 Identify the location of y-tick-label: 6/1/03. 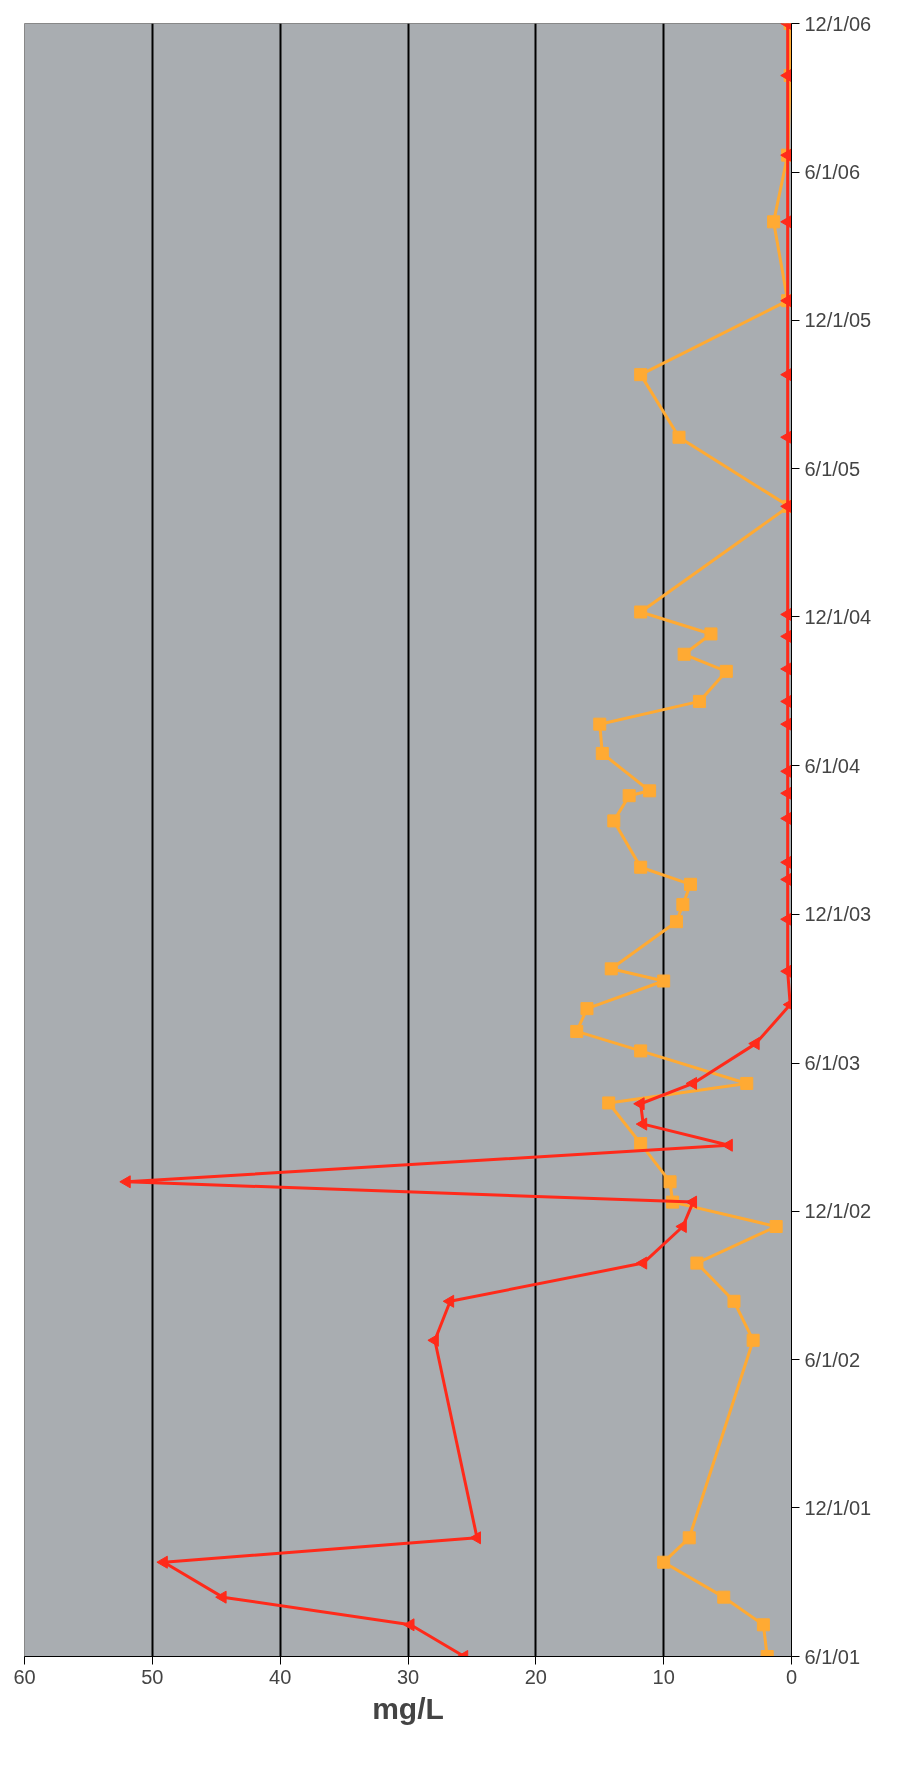
(832, 1063).